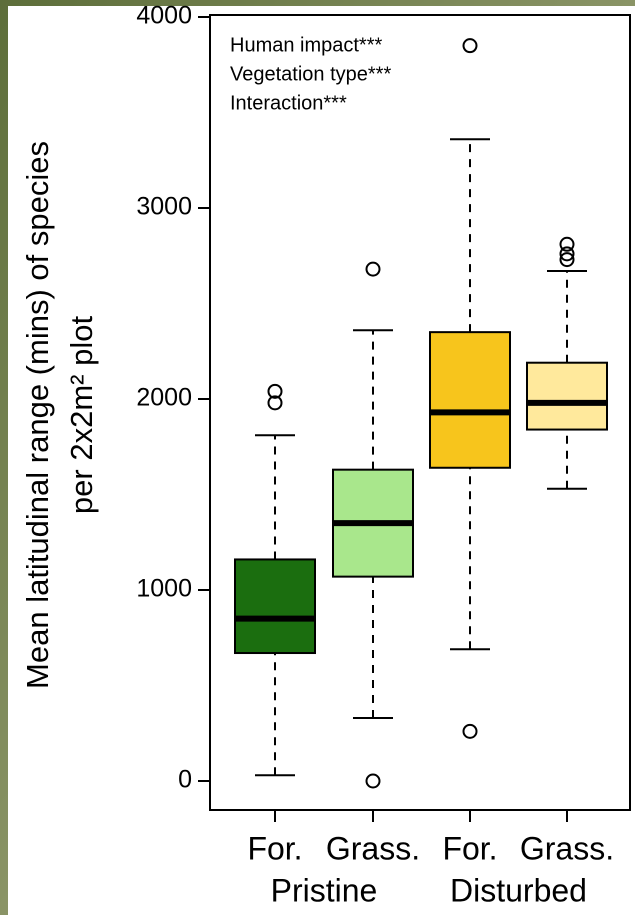 This screenshot has width=635, height=915. I want to click on group-label: Disturbed, so click(518, 890).